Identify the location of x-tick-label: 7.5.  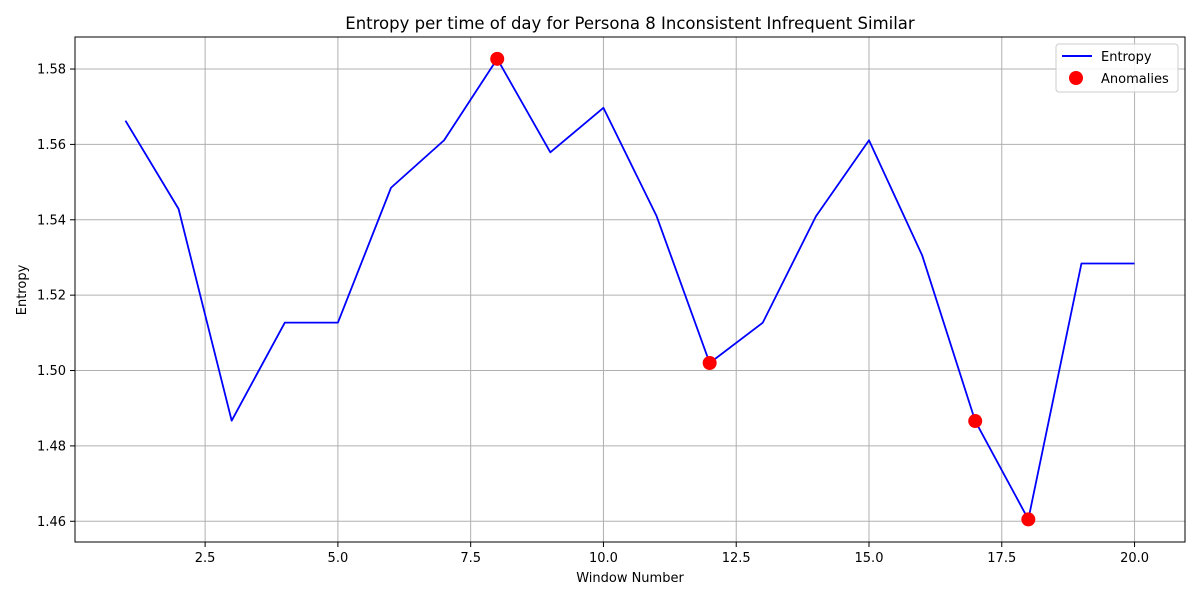
(470, 558).